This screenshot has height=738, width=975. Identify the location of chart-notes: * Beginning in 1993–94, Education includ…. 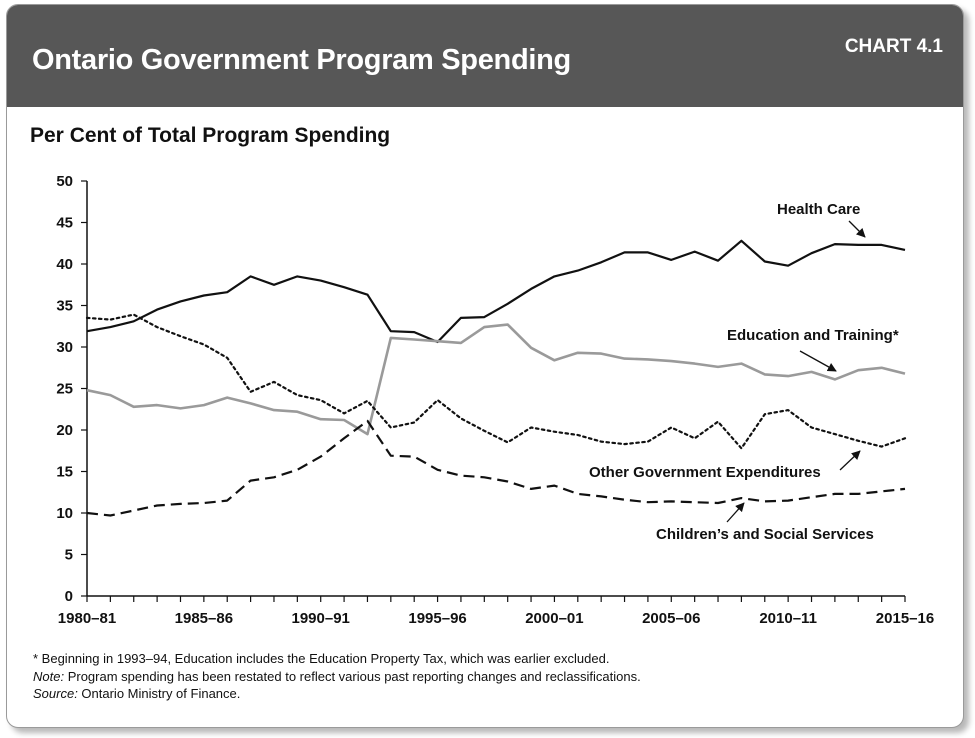
(337, 676).